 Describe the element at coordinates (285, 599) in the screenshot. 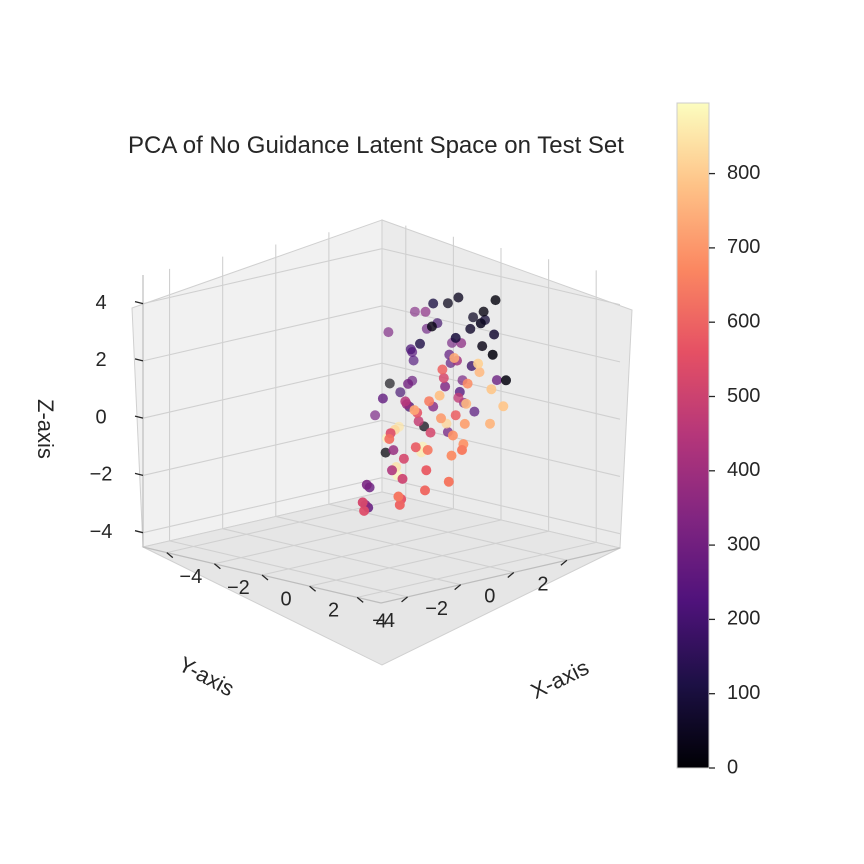

I see `x-tick-label: 0` at that location.